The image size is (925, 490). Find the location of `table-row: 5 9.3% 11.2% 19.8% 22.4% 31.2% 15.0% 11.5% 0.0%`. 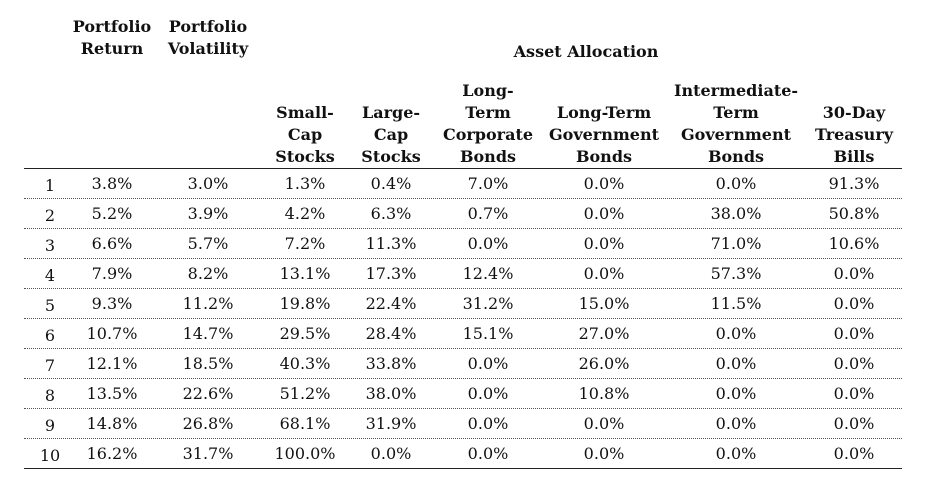

table-row: 5 9.3% 11.2% 19.8% 22.4% 31.2% 15.0% 11.5% 0.0% is located at coordinates (463, 304).